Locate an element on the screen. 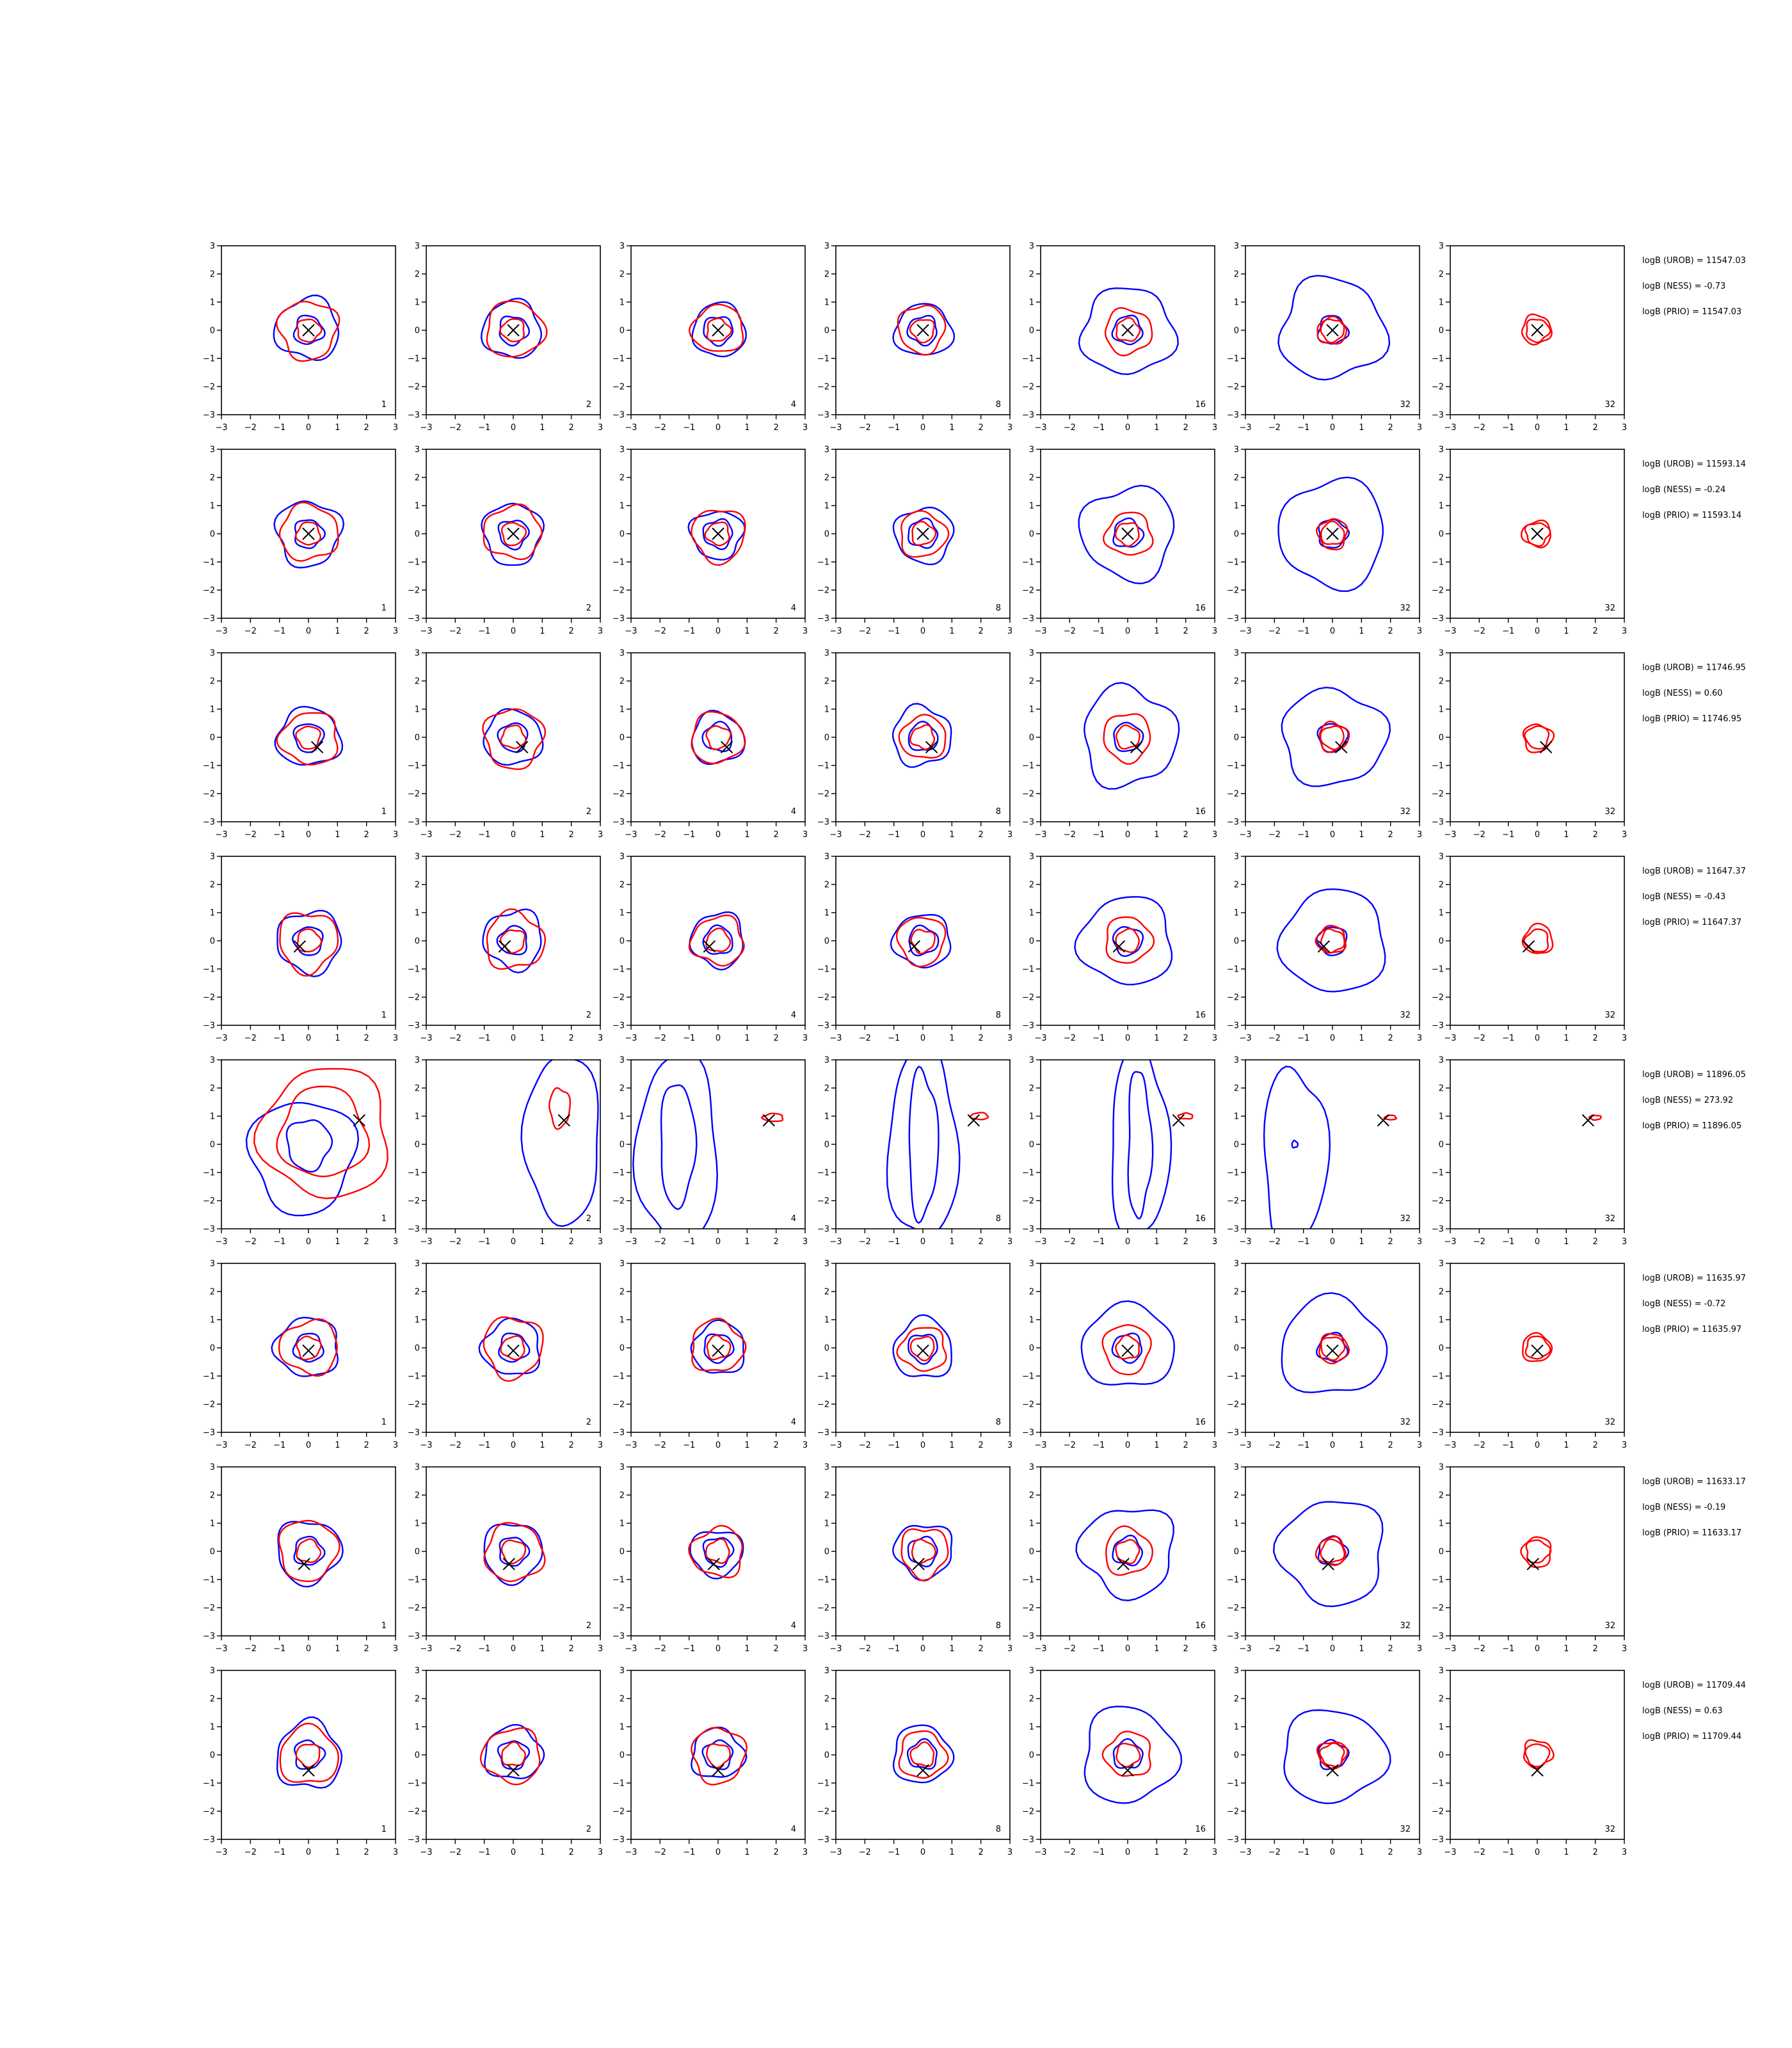  panel-label: 8 is located at coordinates (998, 1626).